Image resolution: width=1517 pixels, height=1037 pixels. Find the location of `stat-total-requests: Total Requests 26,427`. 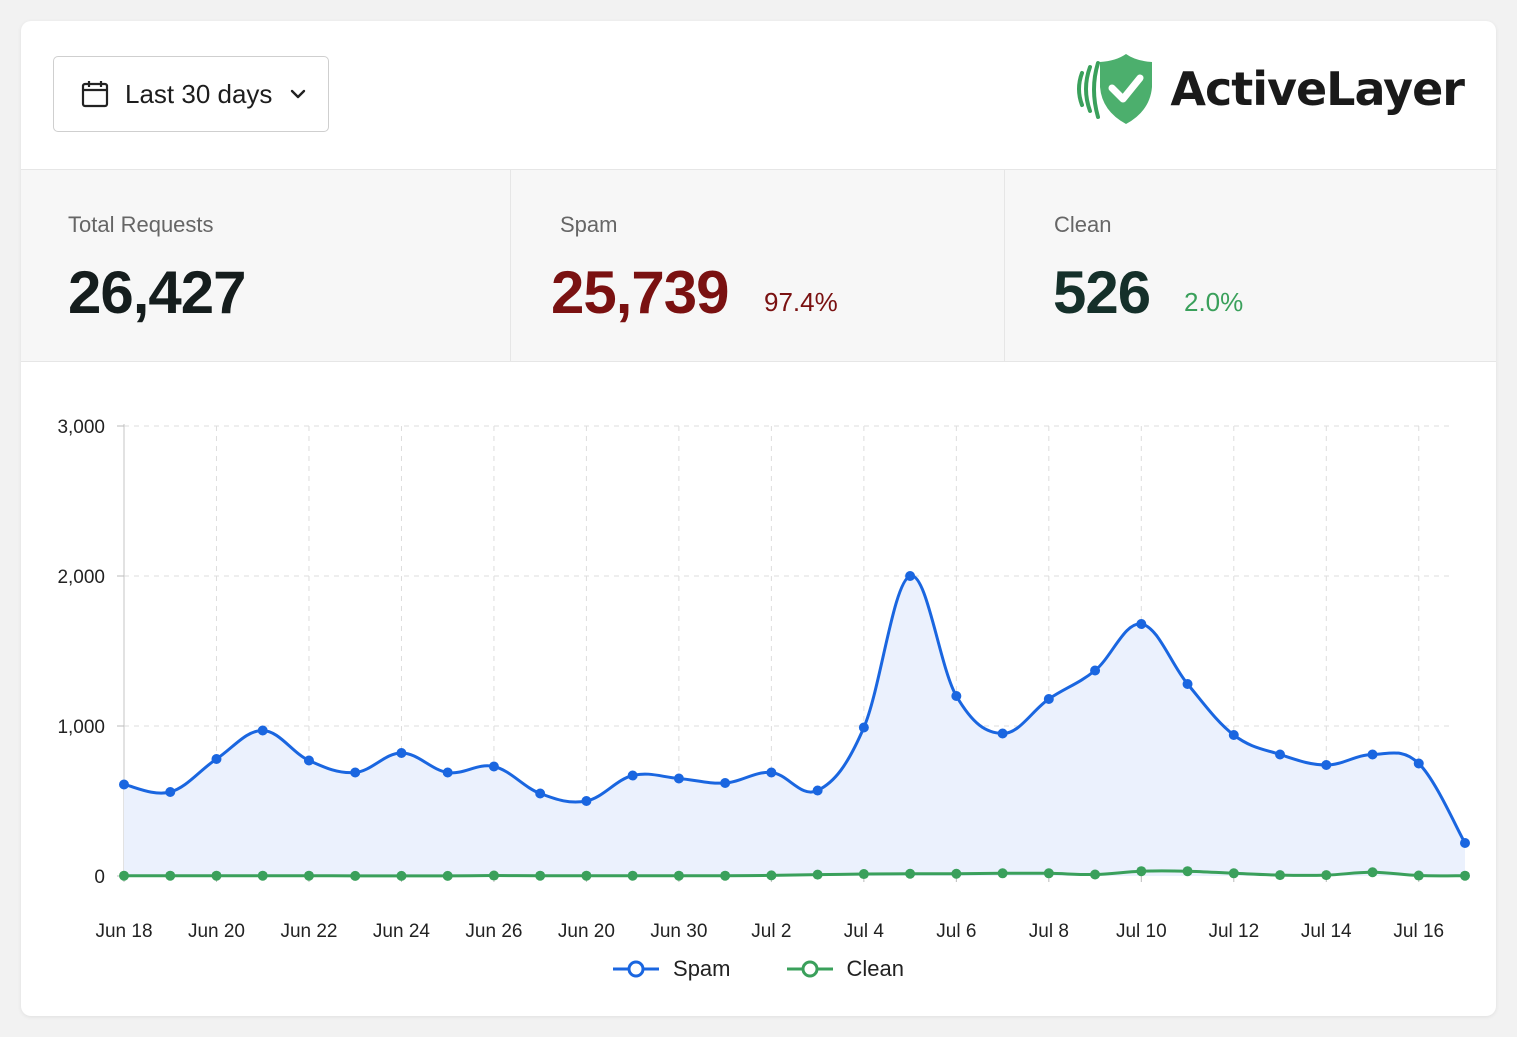

stat-total-requests: Total Requests 26,427 is located at coordinates (265, 265).